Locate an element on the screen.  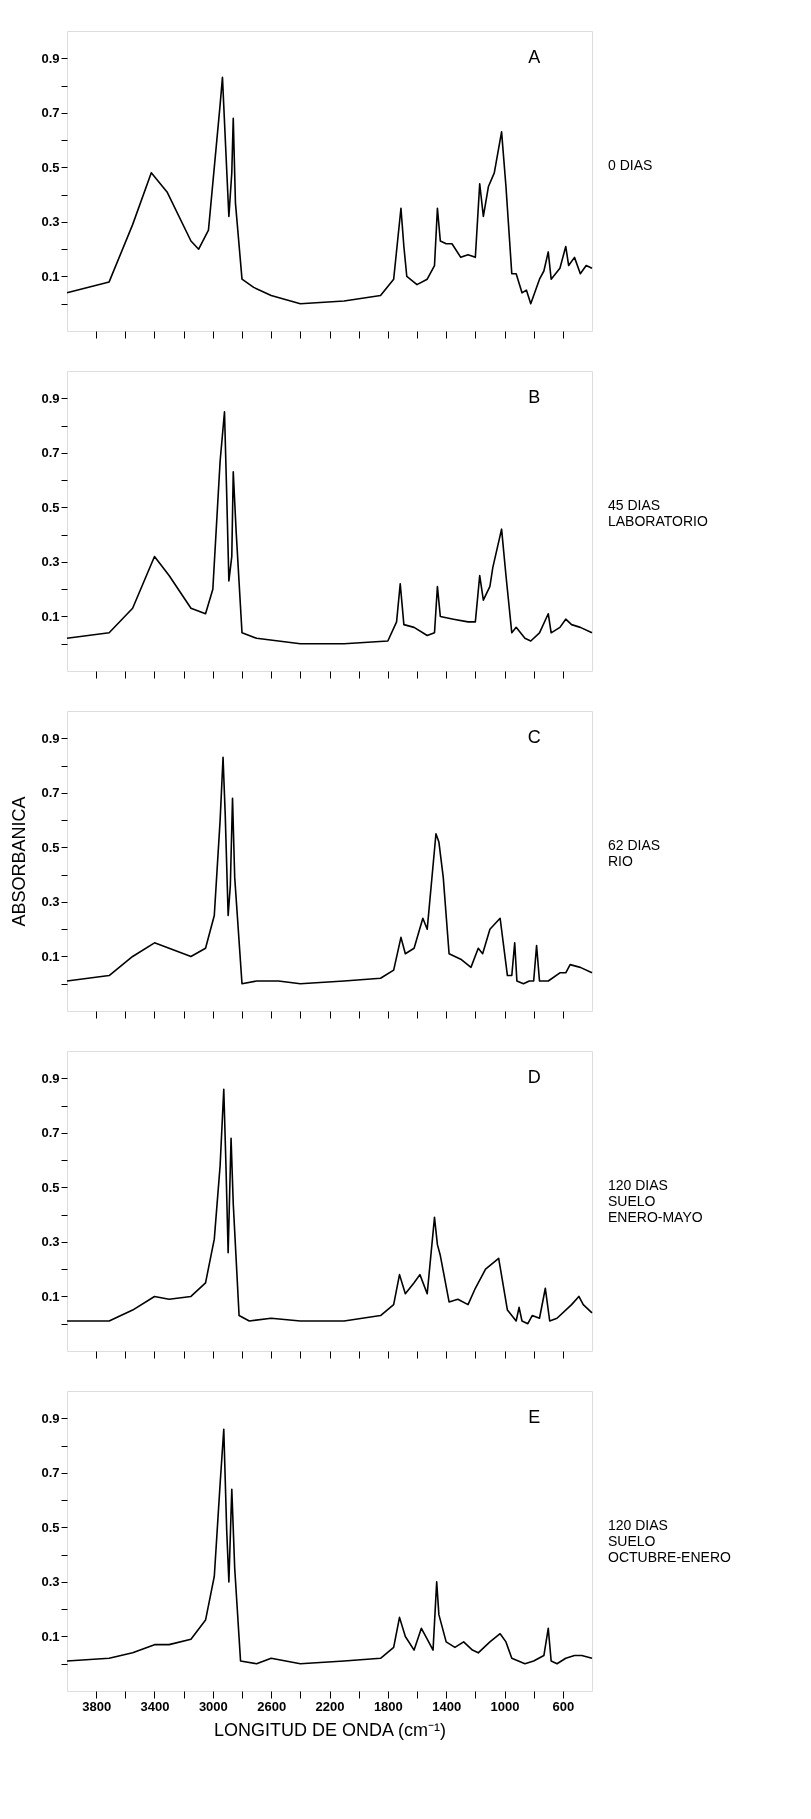
text: 45 DIAS LABORATORIO is located at coordinates (658, 513).